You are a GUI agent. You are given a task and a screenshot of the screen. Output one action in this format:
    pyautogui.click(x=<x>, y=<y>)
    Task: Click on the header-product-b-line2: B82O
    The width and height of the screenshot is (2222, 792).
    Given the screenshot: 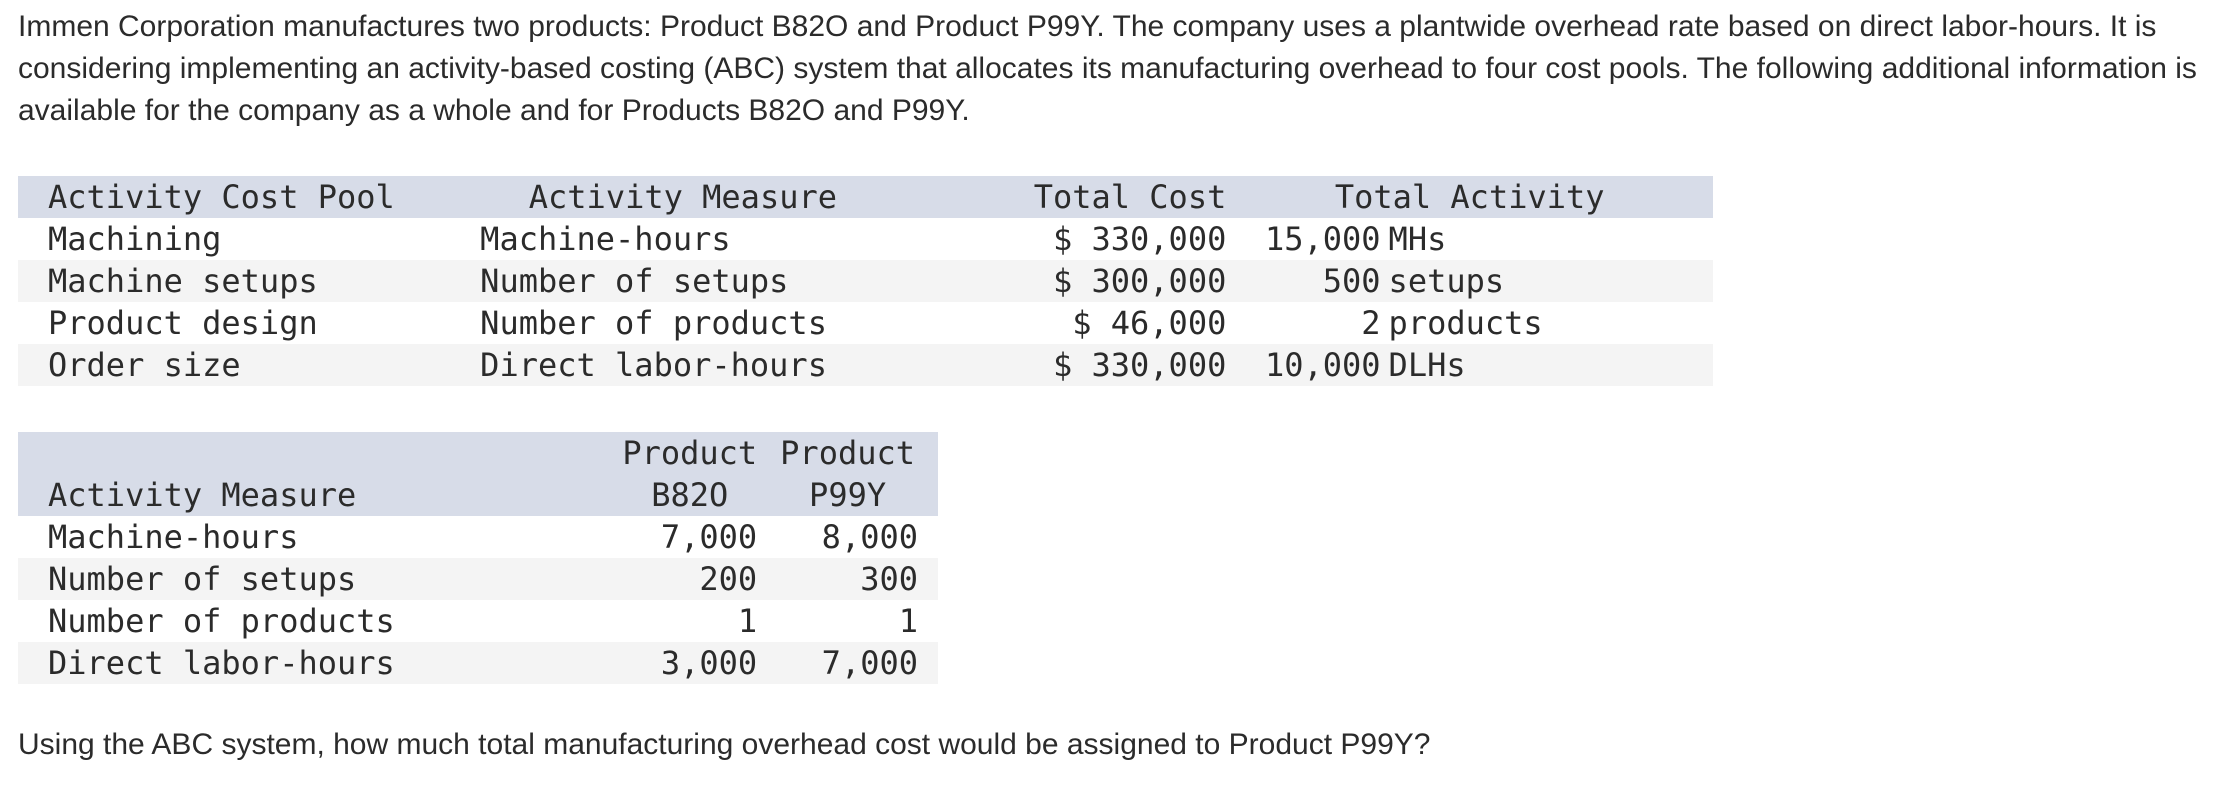 What is the action you would take?
    pyautogui.click(x=690, y=495)
    